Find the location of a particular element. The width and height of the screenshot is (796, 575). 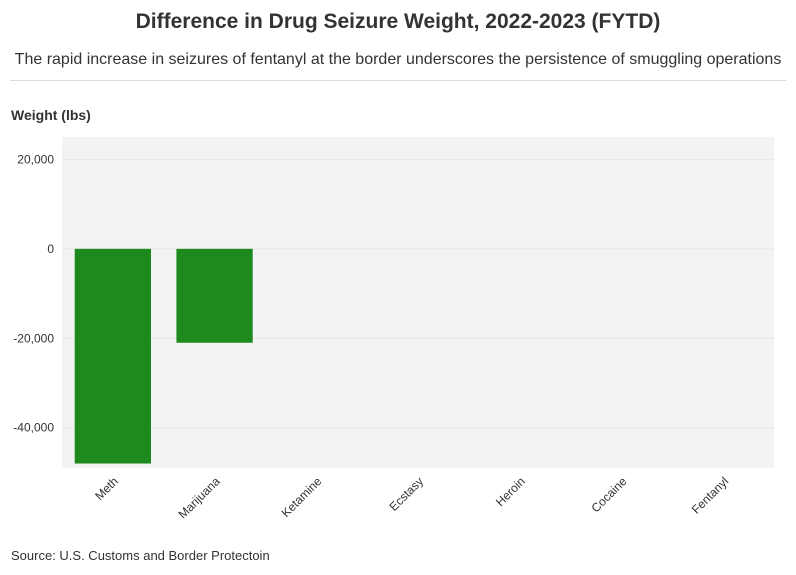

x-tick-label-ketamine: Ketamine is located at coordinates (302, 497).